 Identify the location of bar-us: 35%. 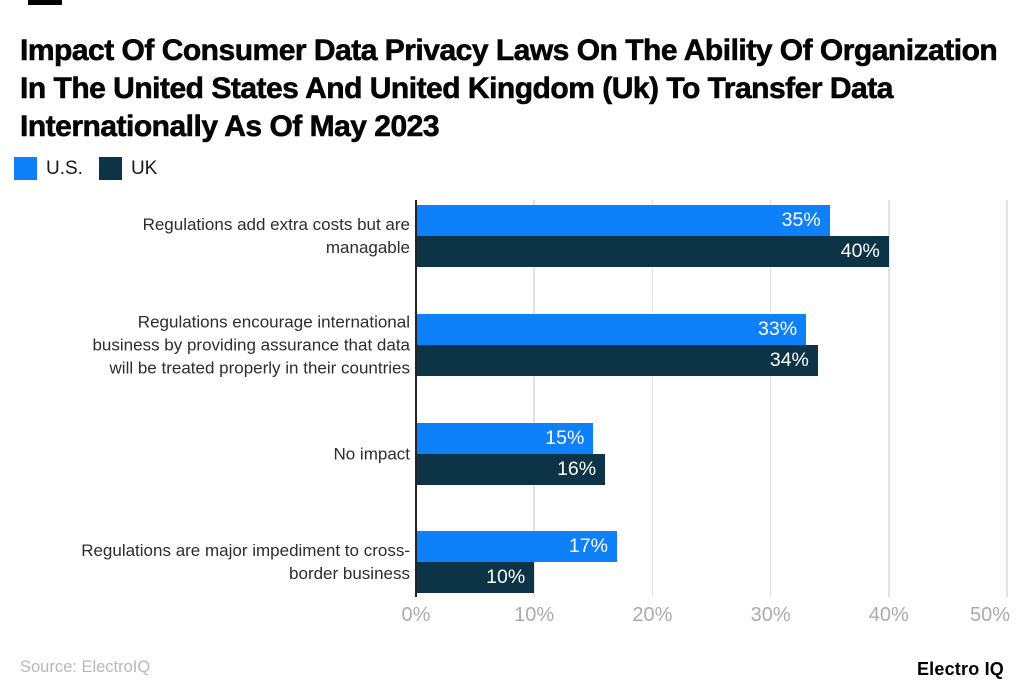
(623, 220).